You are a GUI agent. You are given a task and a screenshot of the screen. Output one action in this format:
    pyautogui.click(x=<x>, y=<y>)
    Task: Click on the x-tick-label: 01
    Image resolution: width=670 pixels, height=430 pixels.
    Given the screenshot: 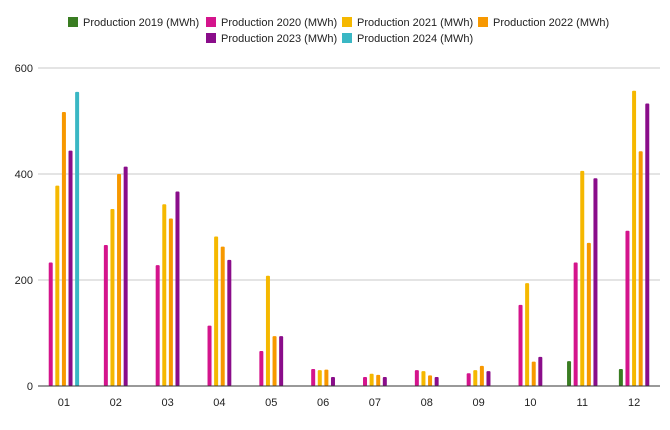 What is the action you would take?
    pyautogui.click(x=64, y=403)
    